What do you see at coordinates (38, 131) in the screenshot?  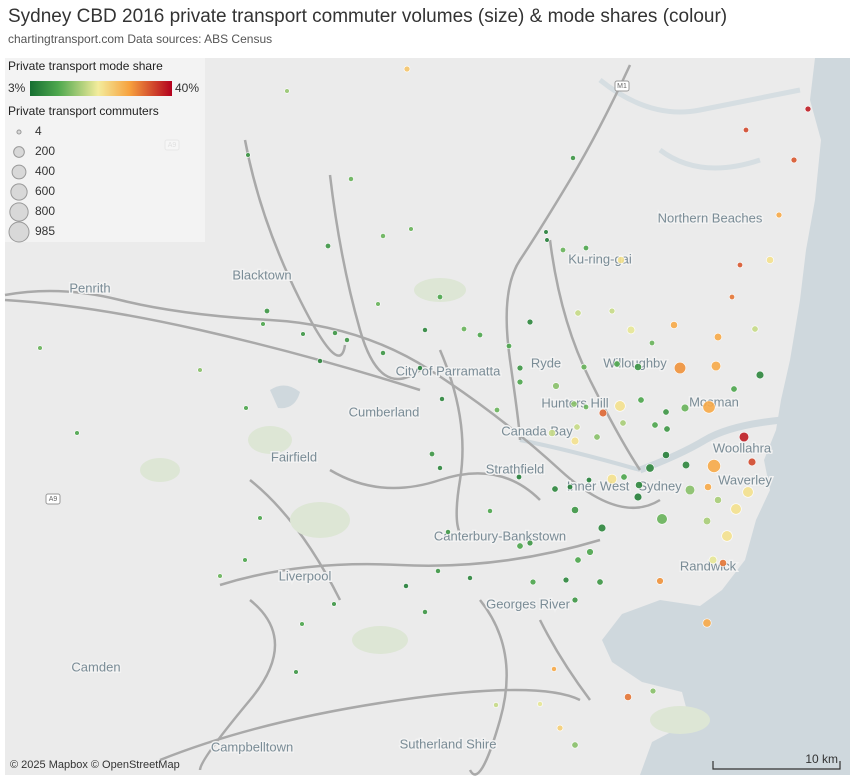 I see `size-legend-label: 4` at bounding box center [38, 131].